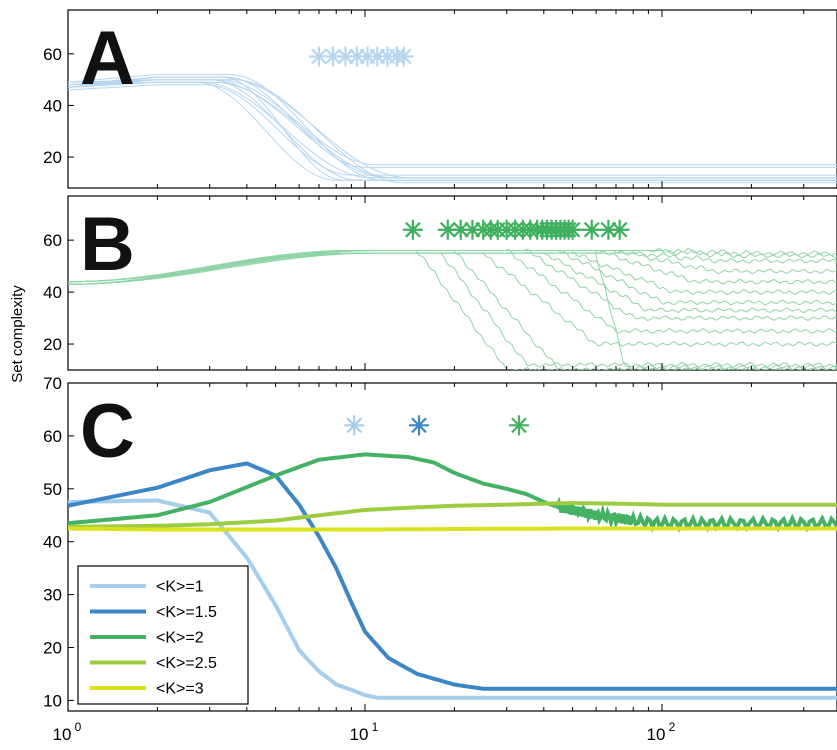  I want to click on y-axis-label: Set complexity, so click(17, 334).